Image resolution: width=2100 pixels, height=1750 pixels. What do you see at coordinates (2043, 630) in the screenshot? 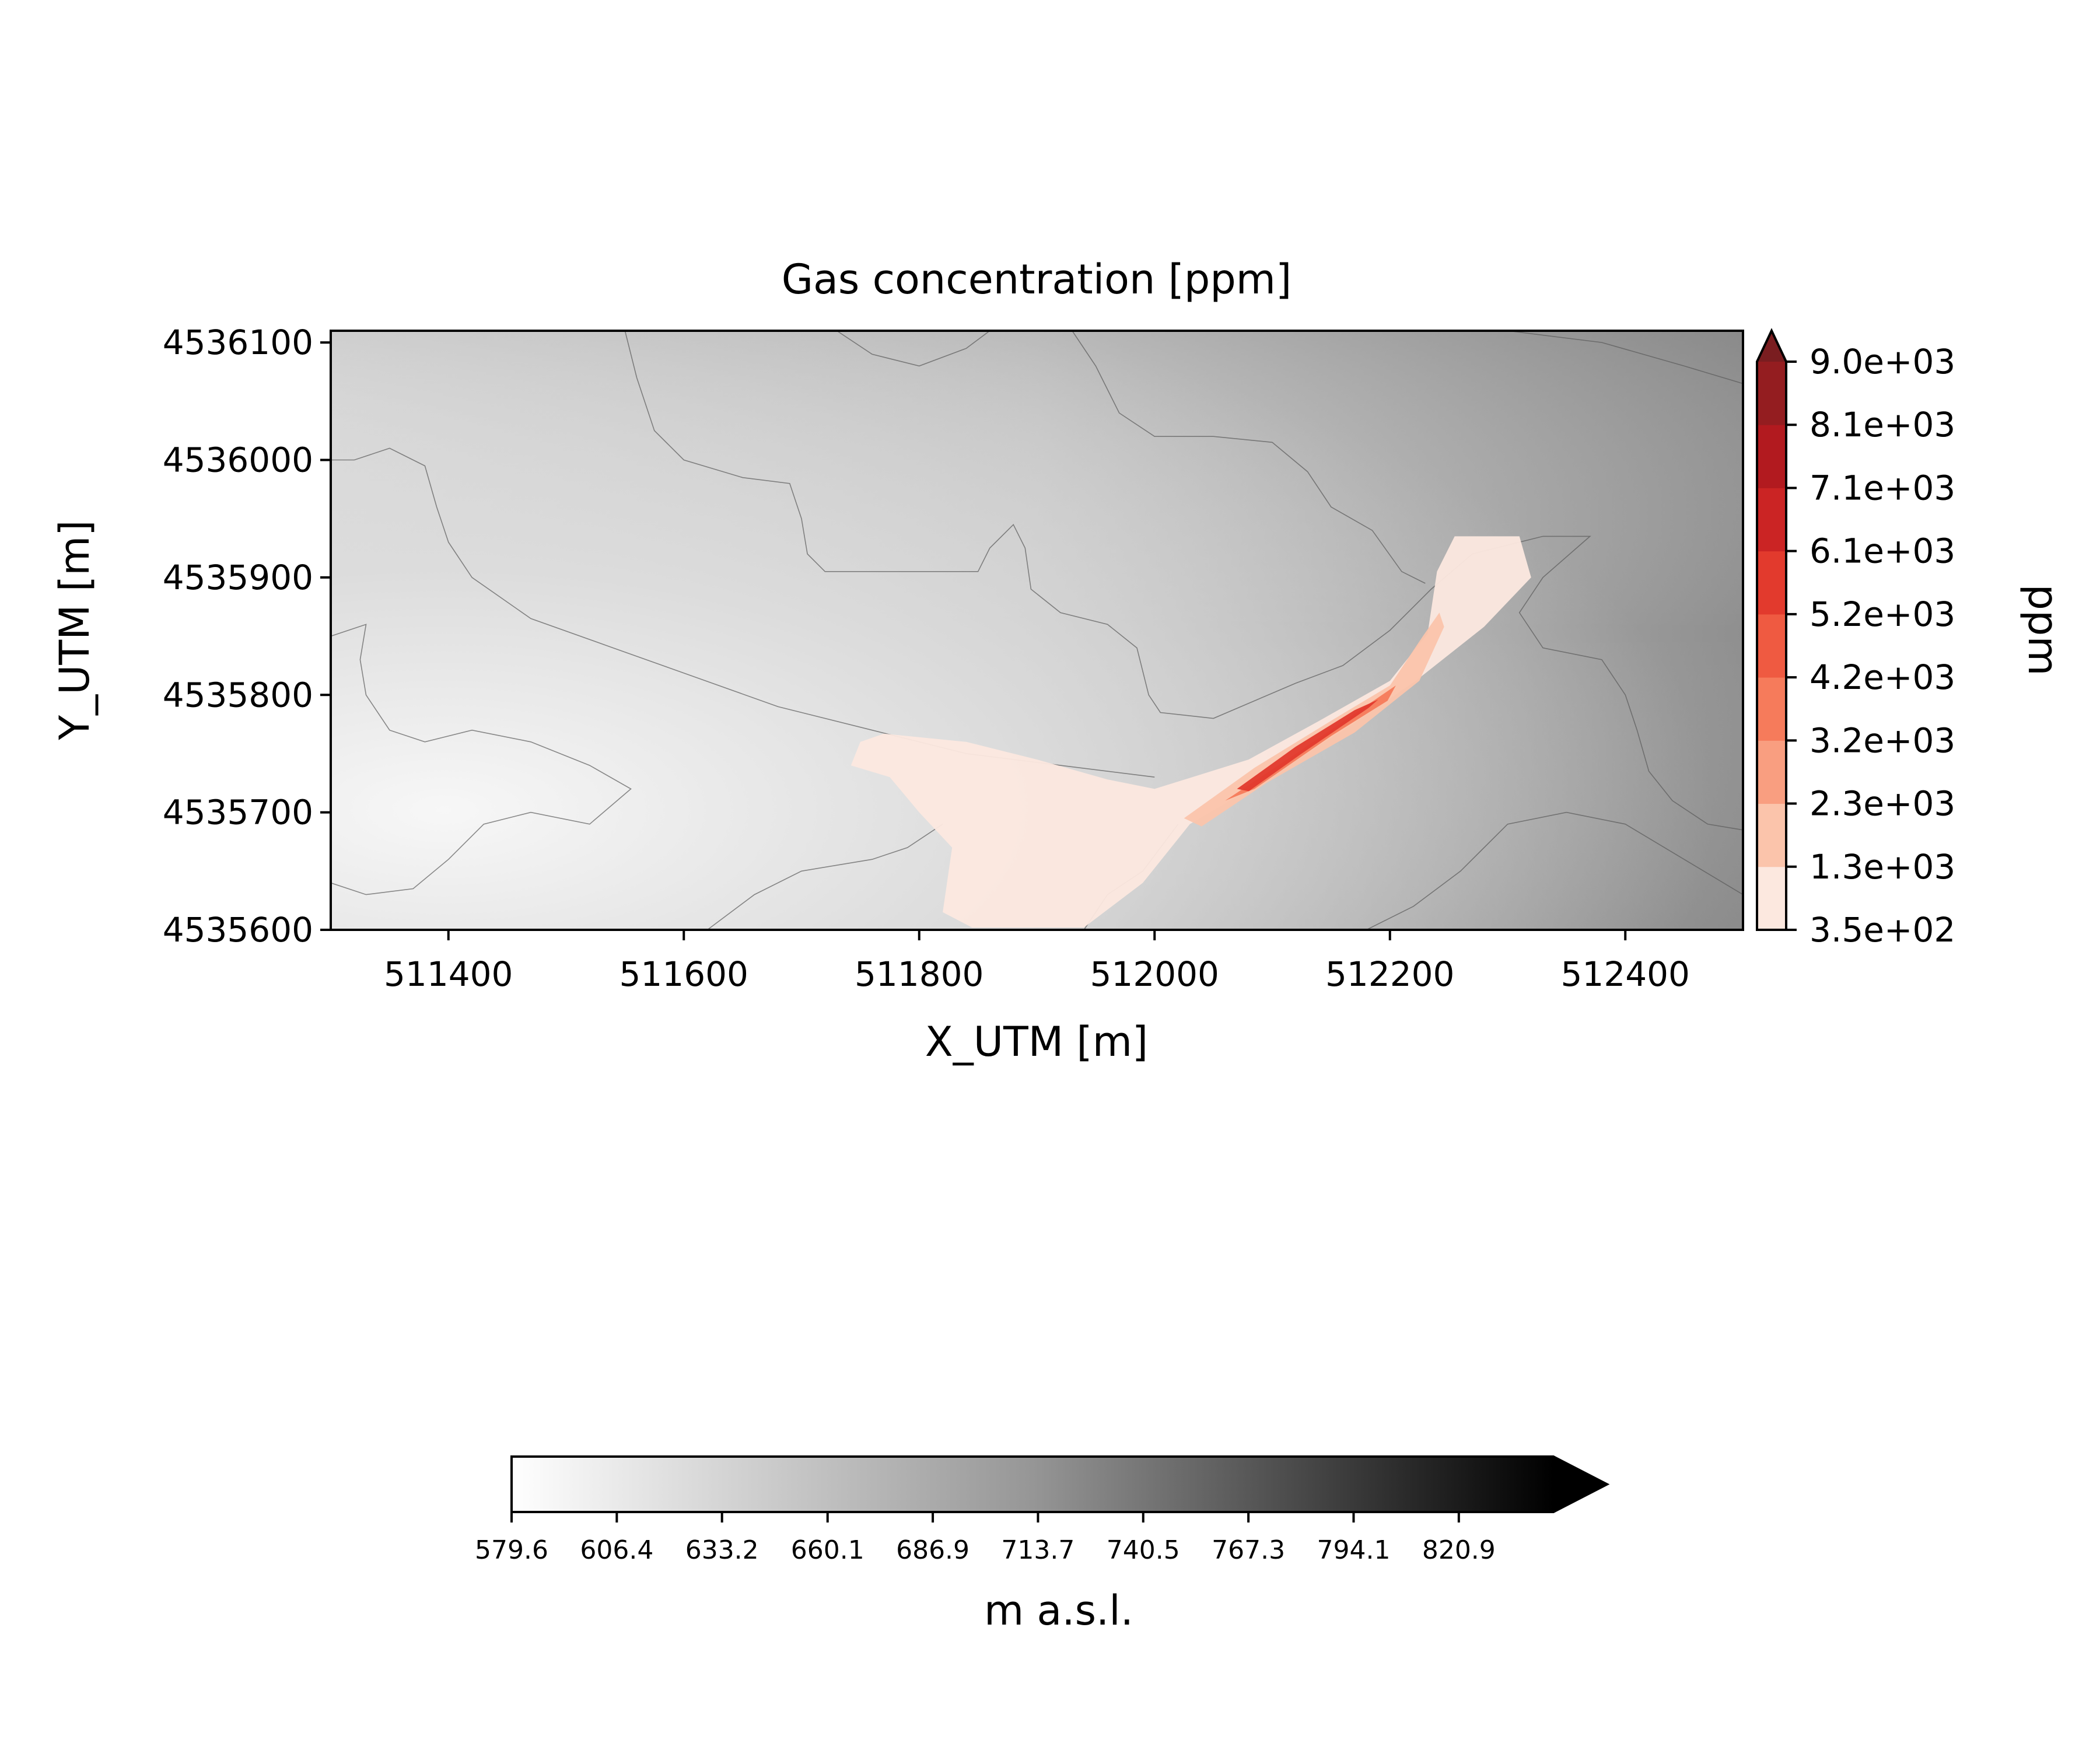
I see `gas-colorbar-label: ppm` at bounding box center [2043, 630].